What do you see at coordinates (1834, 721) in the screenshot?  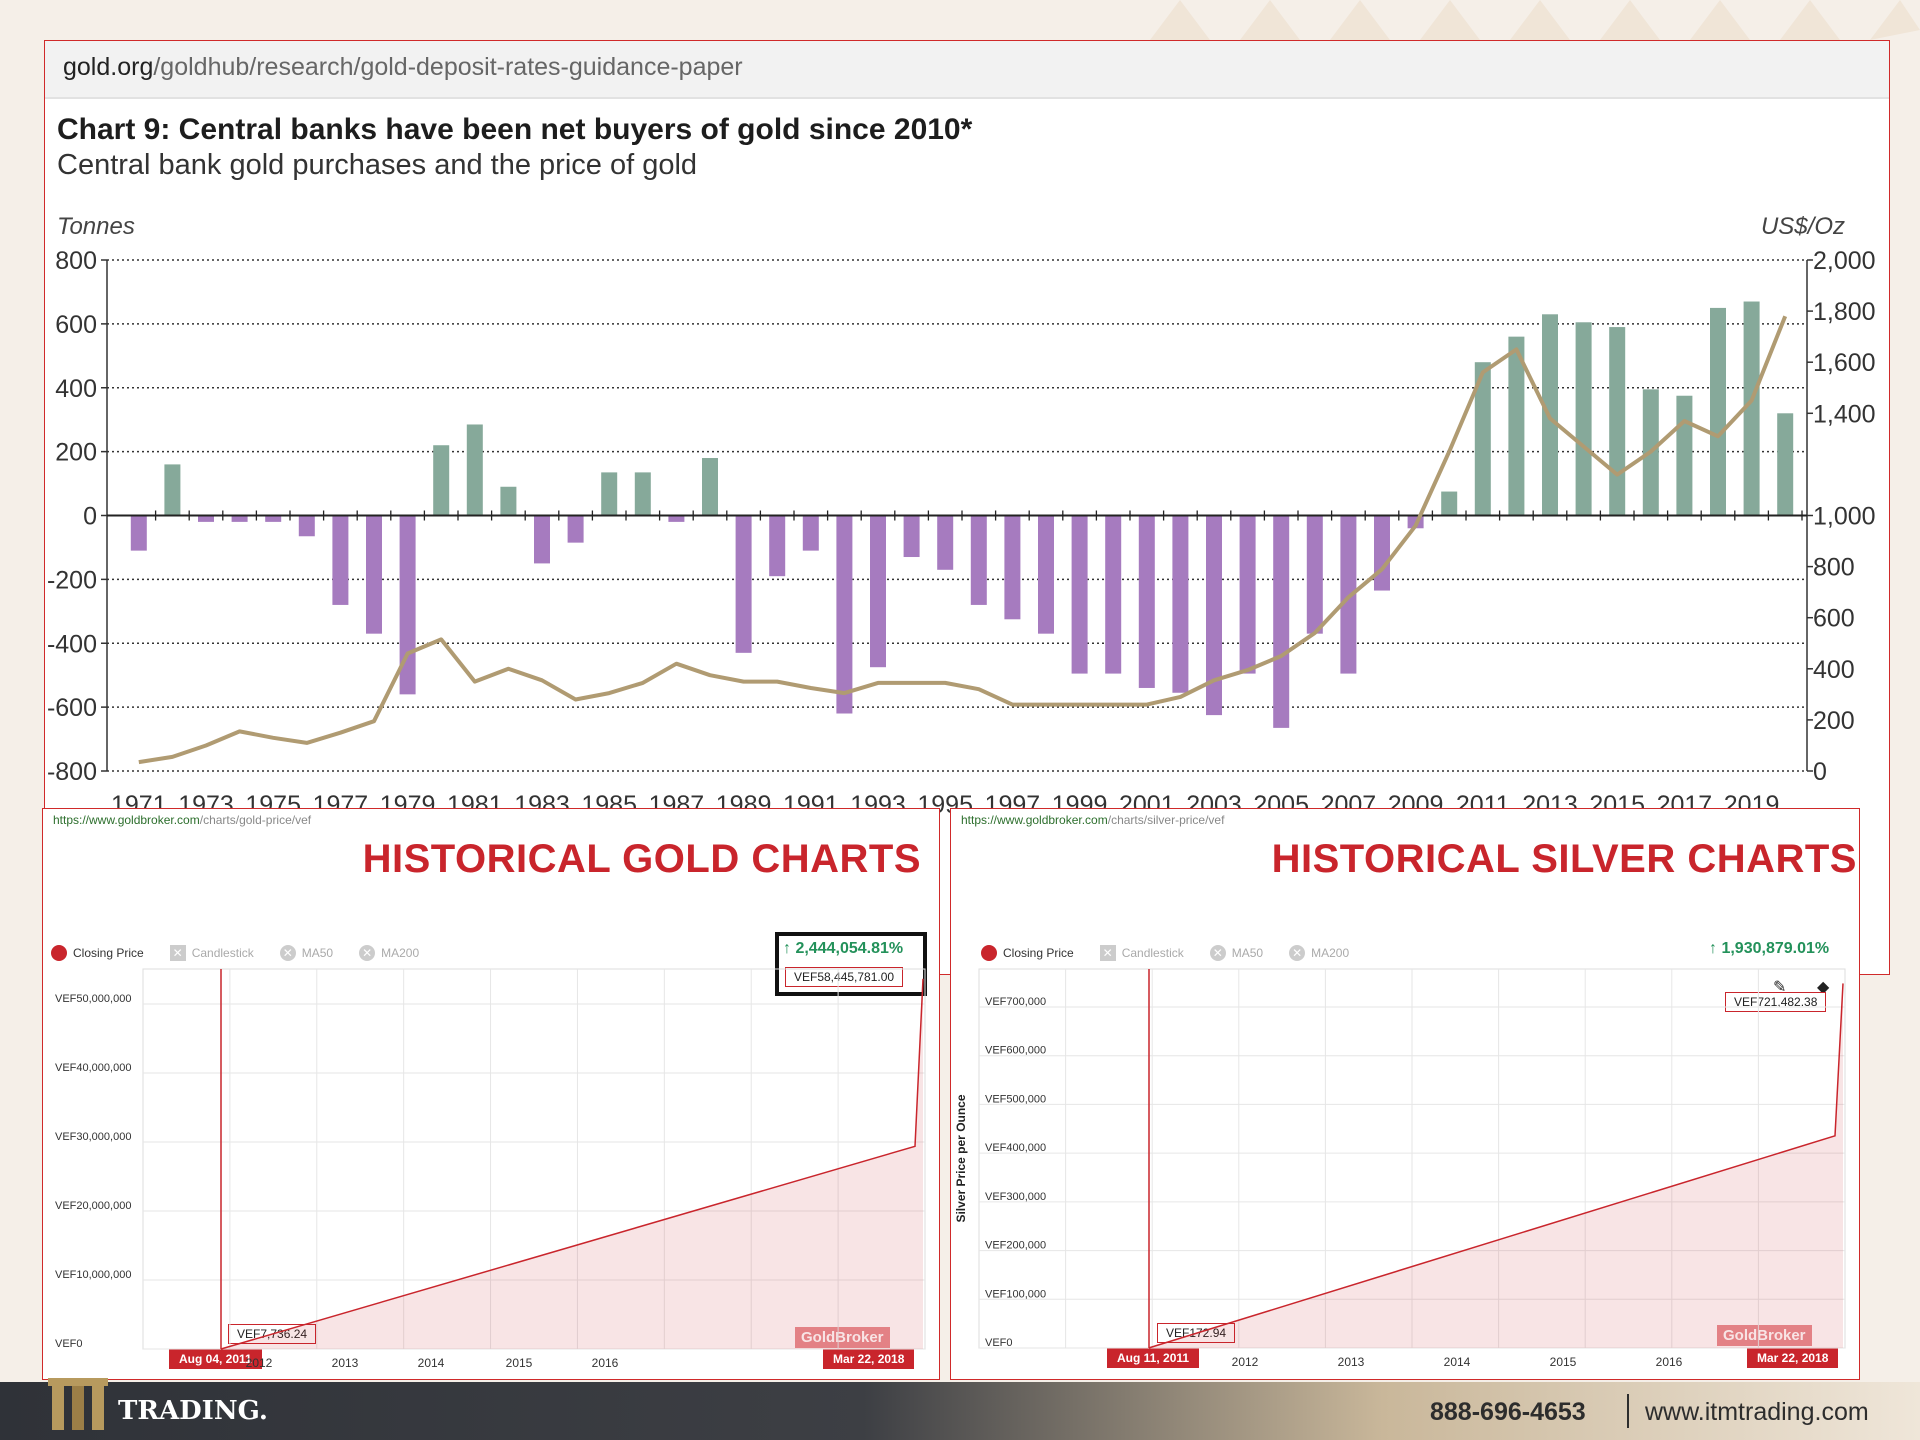 I see `right-tick-label: 200` at bounding box center [1834, 721].